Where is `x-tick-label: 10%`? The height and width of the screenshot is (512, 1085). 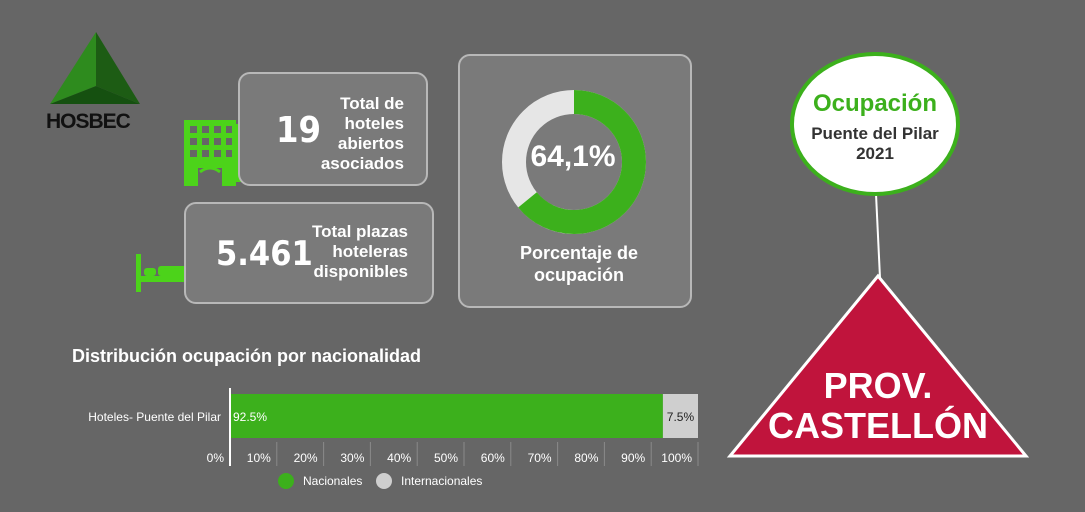
x-tick-label: 10% is located at coordinates (259, 458).